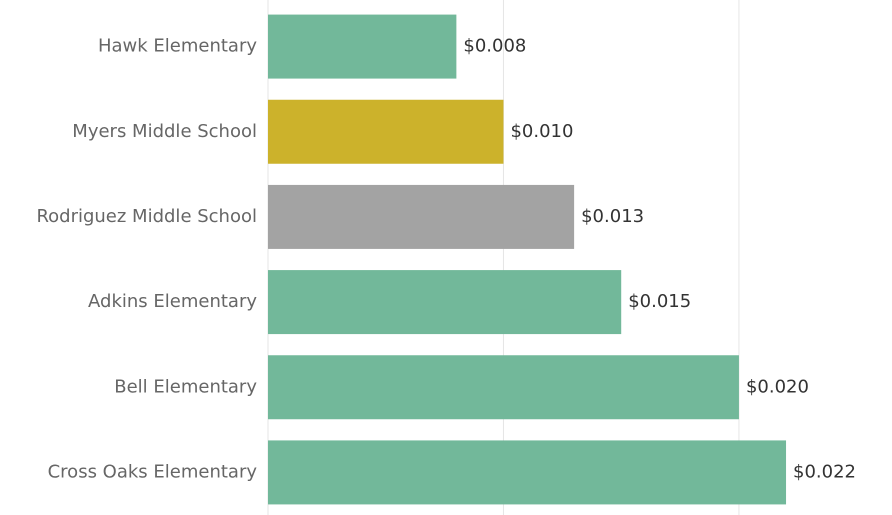  Describe the element at coordinates (153, 471) in the screenshot. I see `y-tick-label: Cross Oaks Elementary` at that location.